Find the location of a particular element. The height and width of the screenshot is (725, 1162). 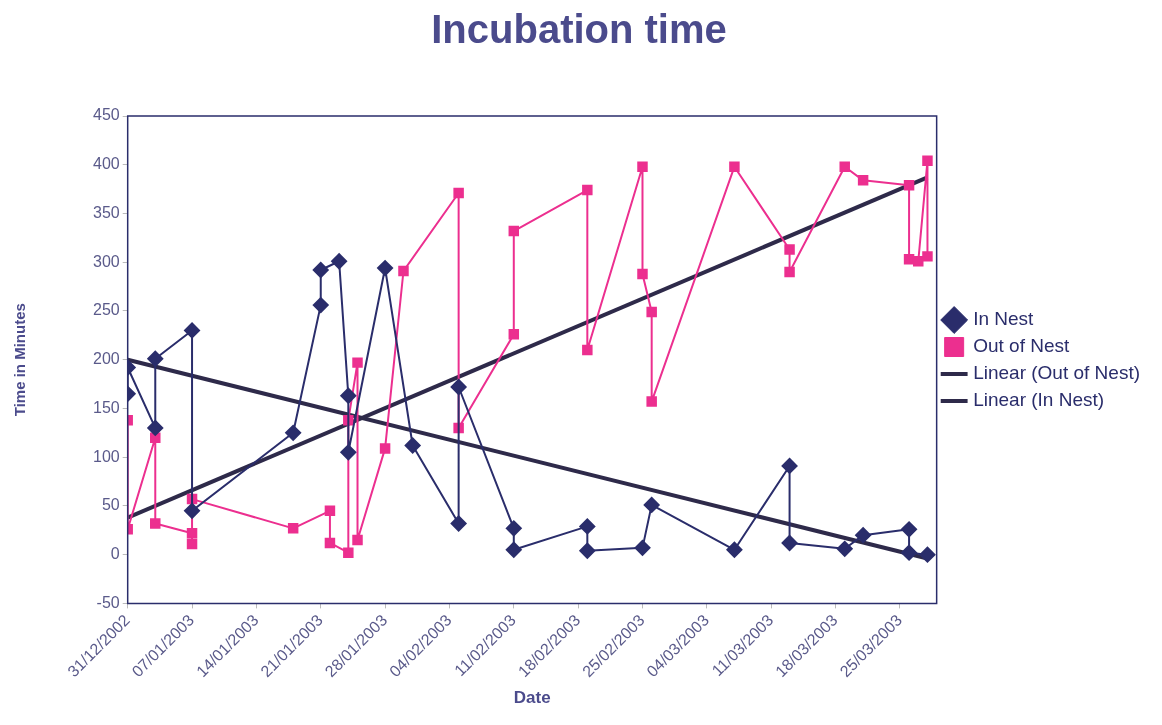

legend-label: Linear (In Nest) is located at coordinates (1039, 400).